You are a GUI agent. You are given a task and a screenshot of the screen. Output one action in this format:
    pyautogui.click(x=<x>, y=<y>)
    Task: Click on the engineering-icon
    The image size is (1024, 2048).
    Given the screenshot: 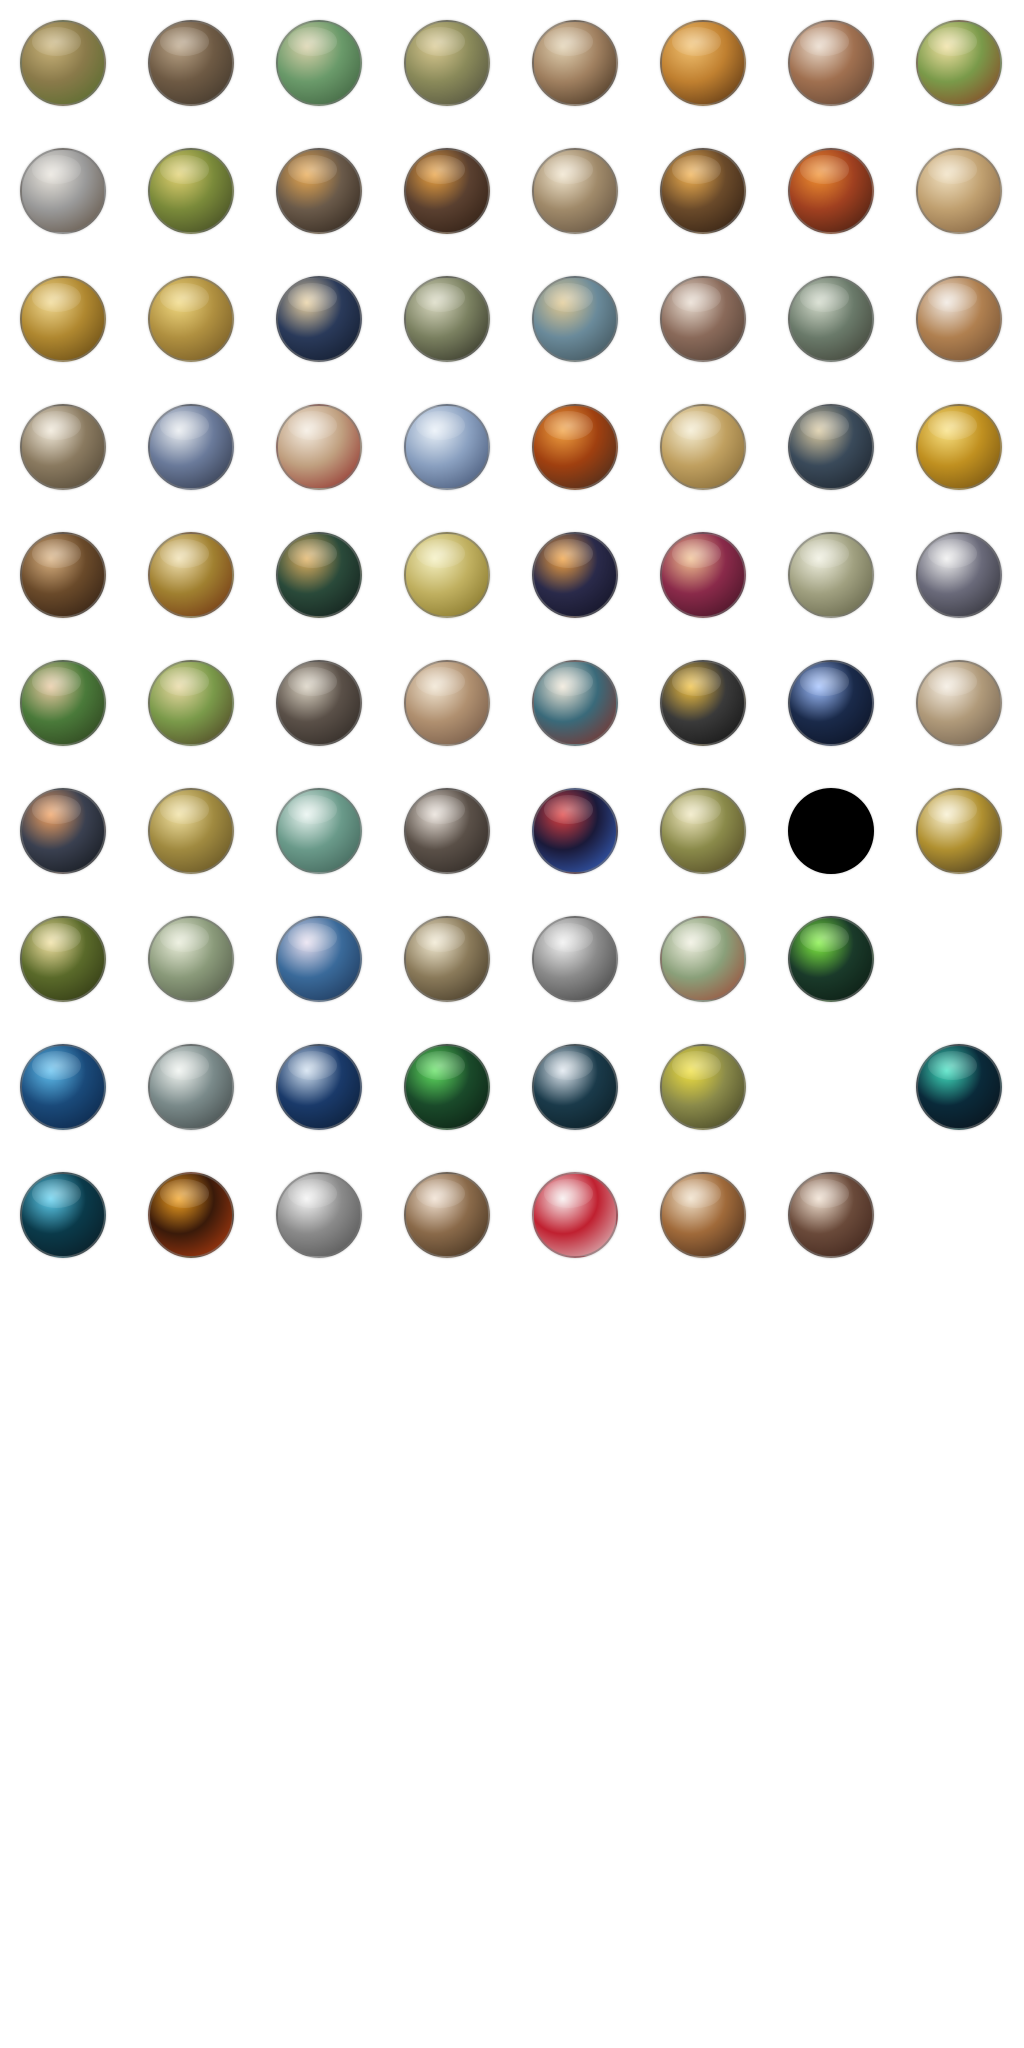 What is the action you would take?
    pyautogui.click(x=447, y=319)
    